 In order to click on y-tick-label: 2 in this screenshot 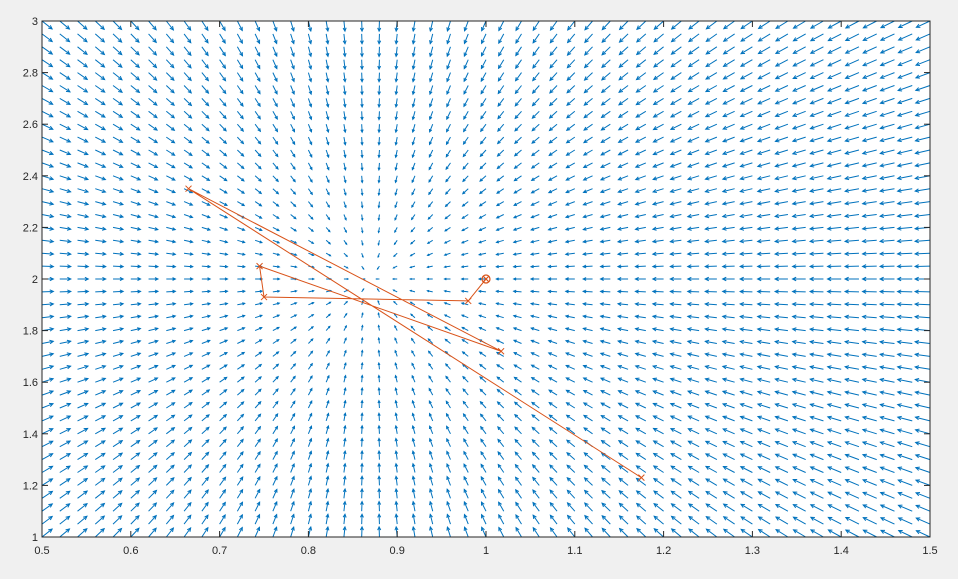, I will do `click(35, 280)`.